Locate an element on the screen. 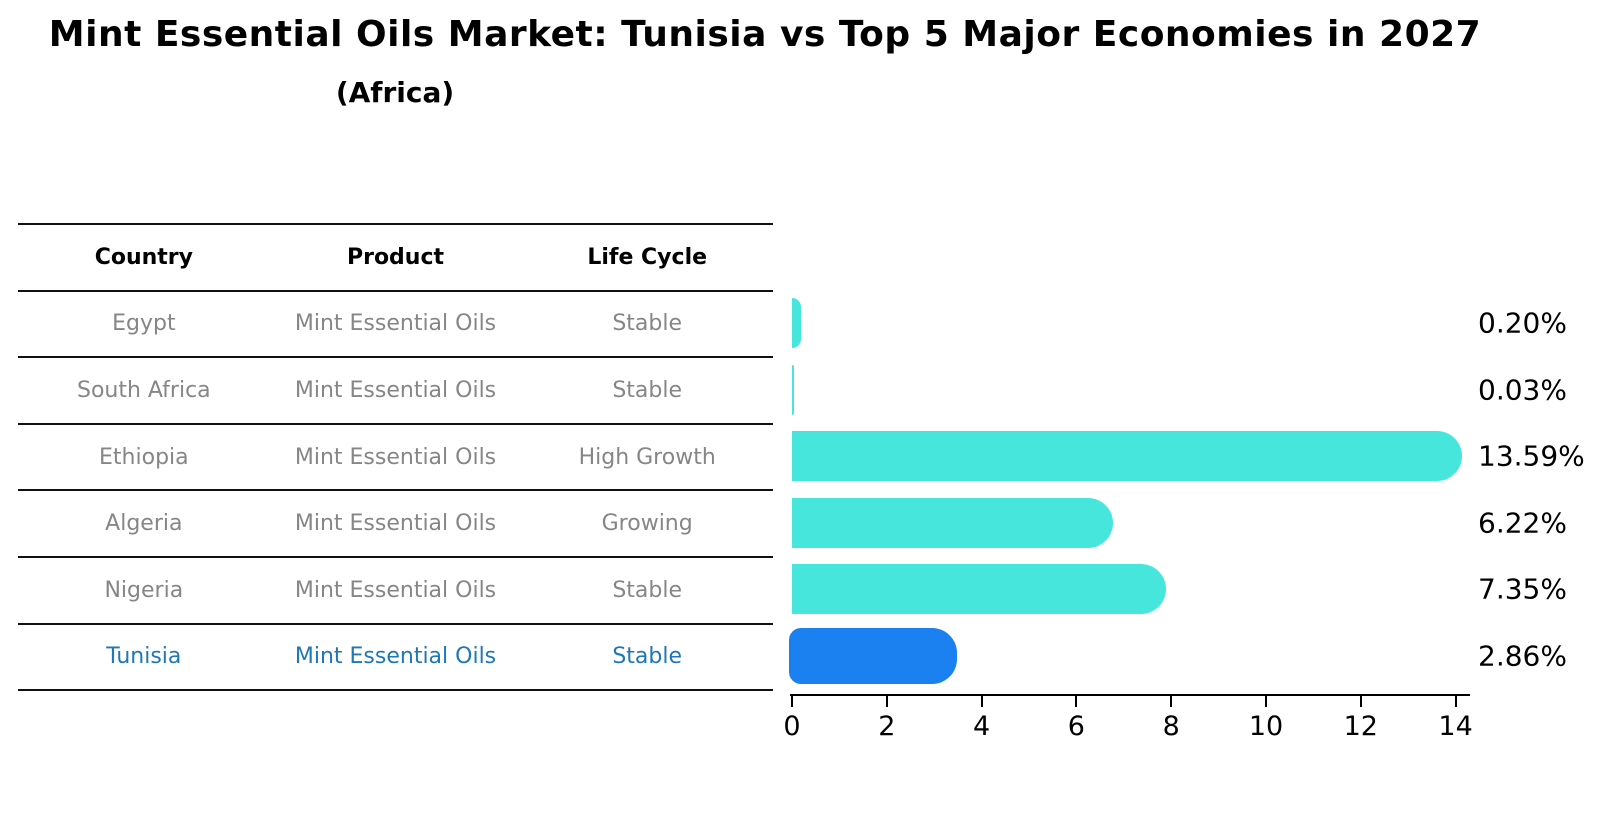  x-tick-label: 10 is located at coordinates (1266, 726).